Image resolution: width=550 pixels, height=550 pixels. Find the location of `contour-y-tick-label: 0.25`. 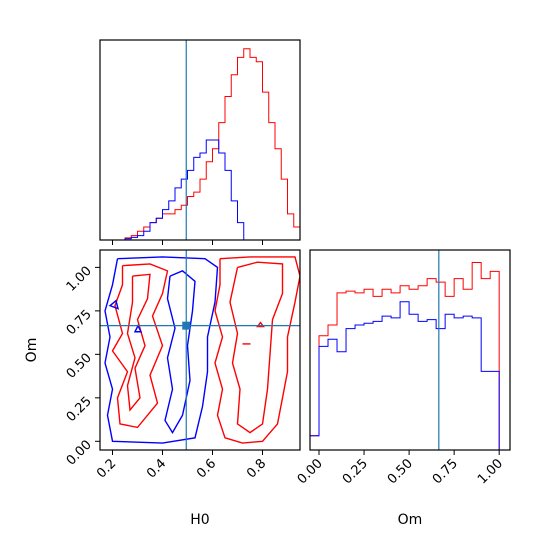

contour-y-tick-label: 0.25 is located at coordinates (79, 409).